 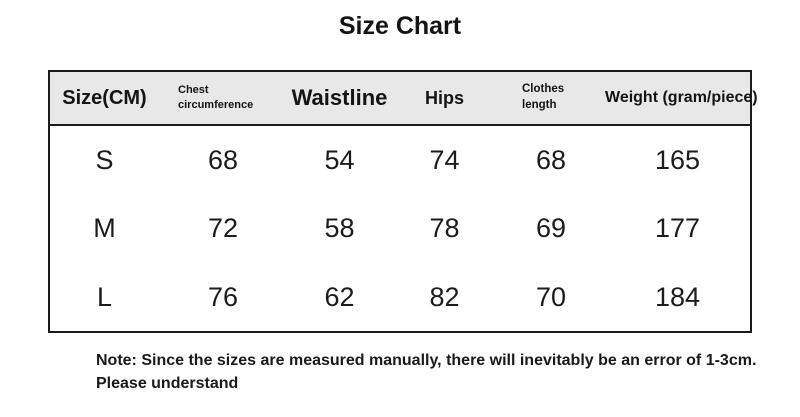 What do you see at coordinates (339, 296) in the screenshot?
I see `cell-waistline: 62` at bounding box center [339, 296].